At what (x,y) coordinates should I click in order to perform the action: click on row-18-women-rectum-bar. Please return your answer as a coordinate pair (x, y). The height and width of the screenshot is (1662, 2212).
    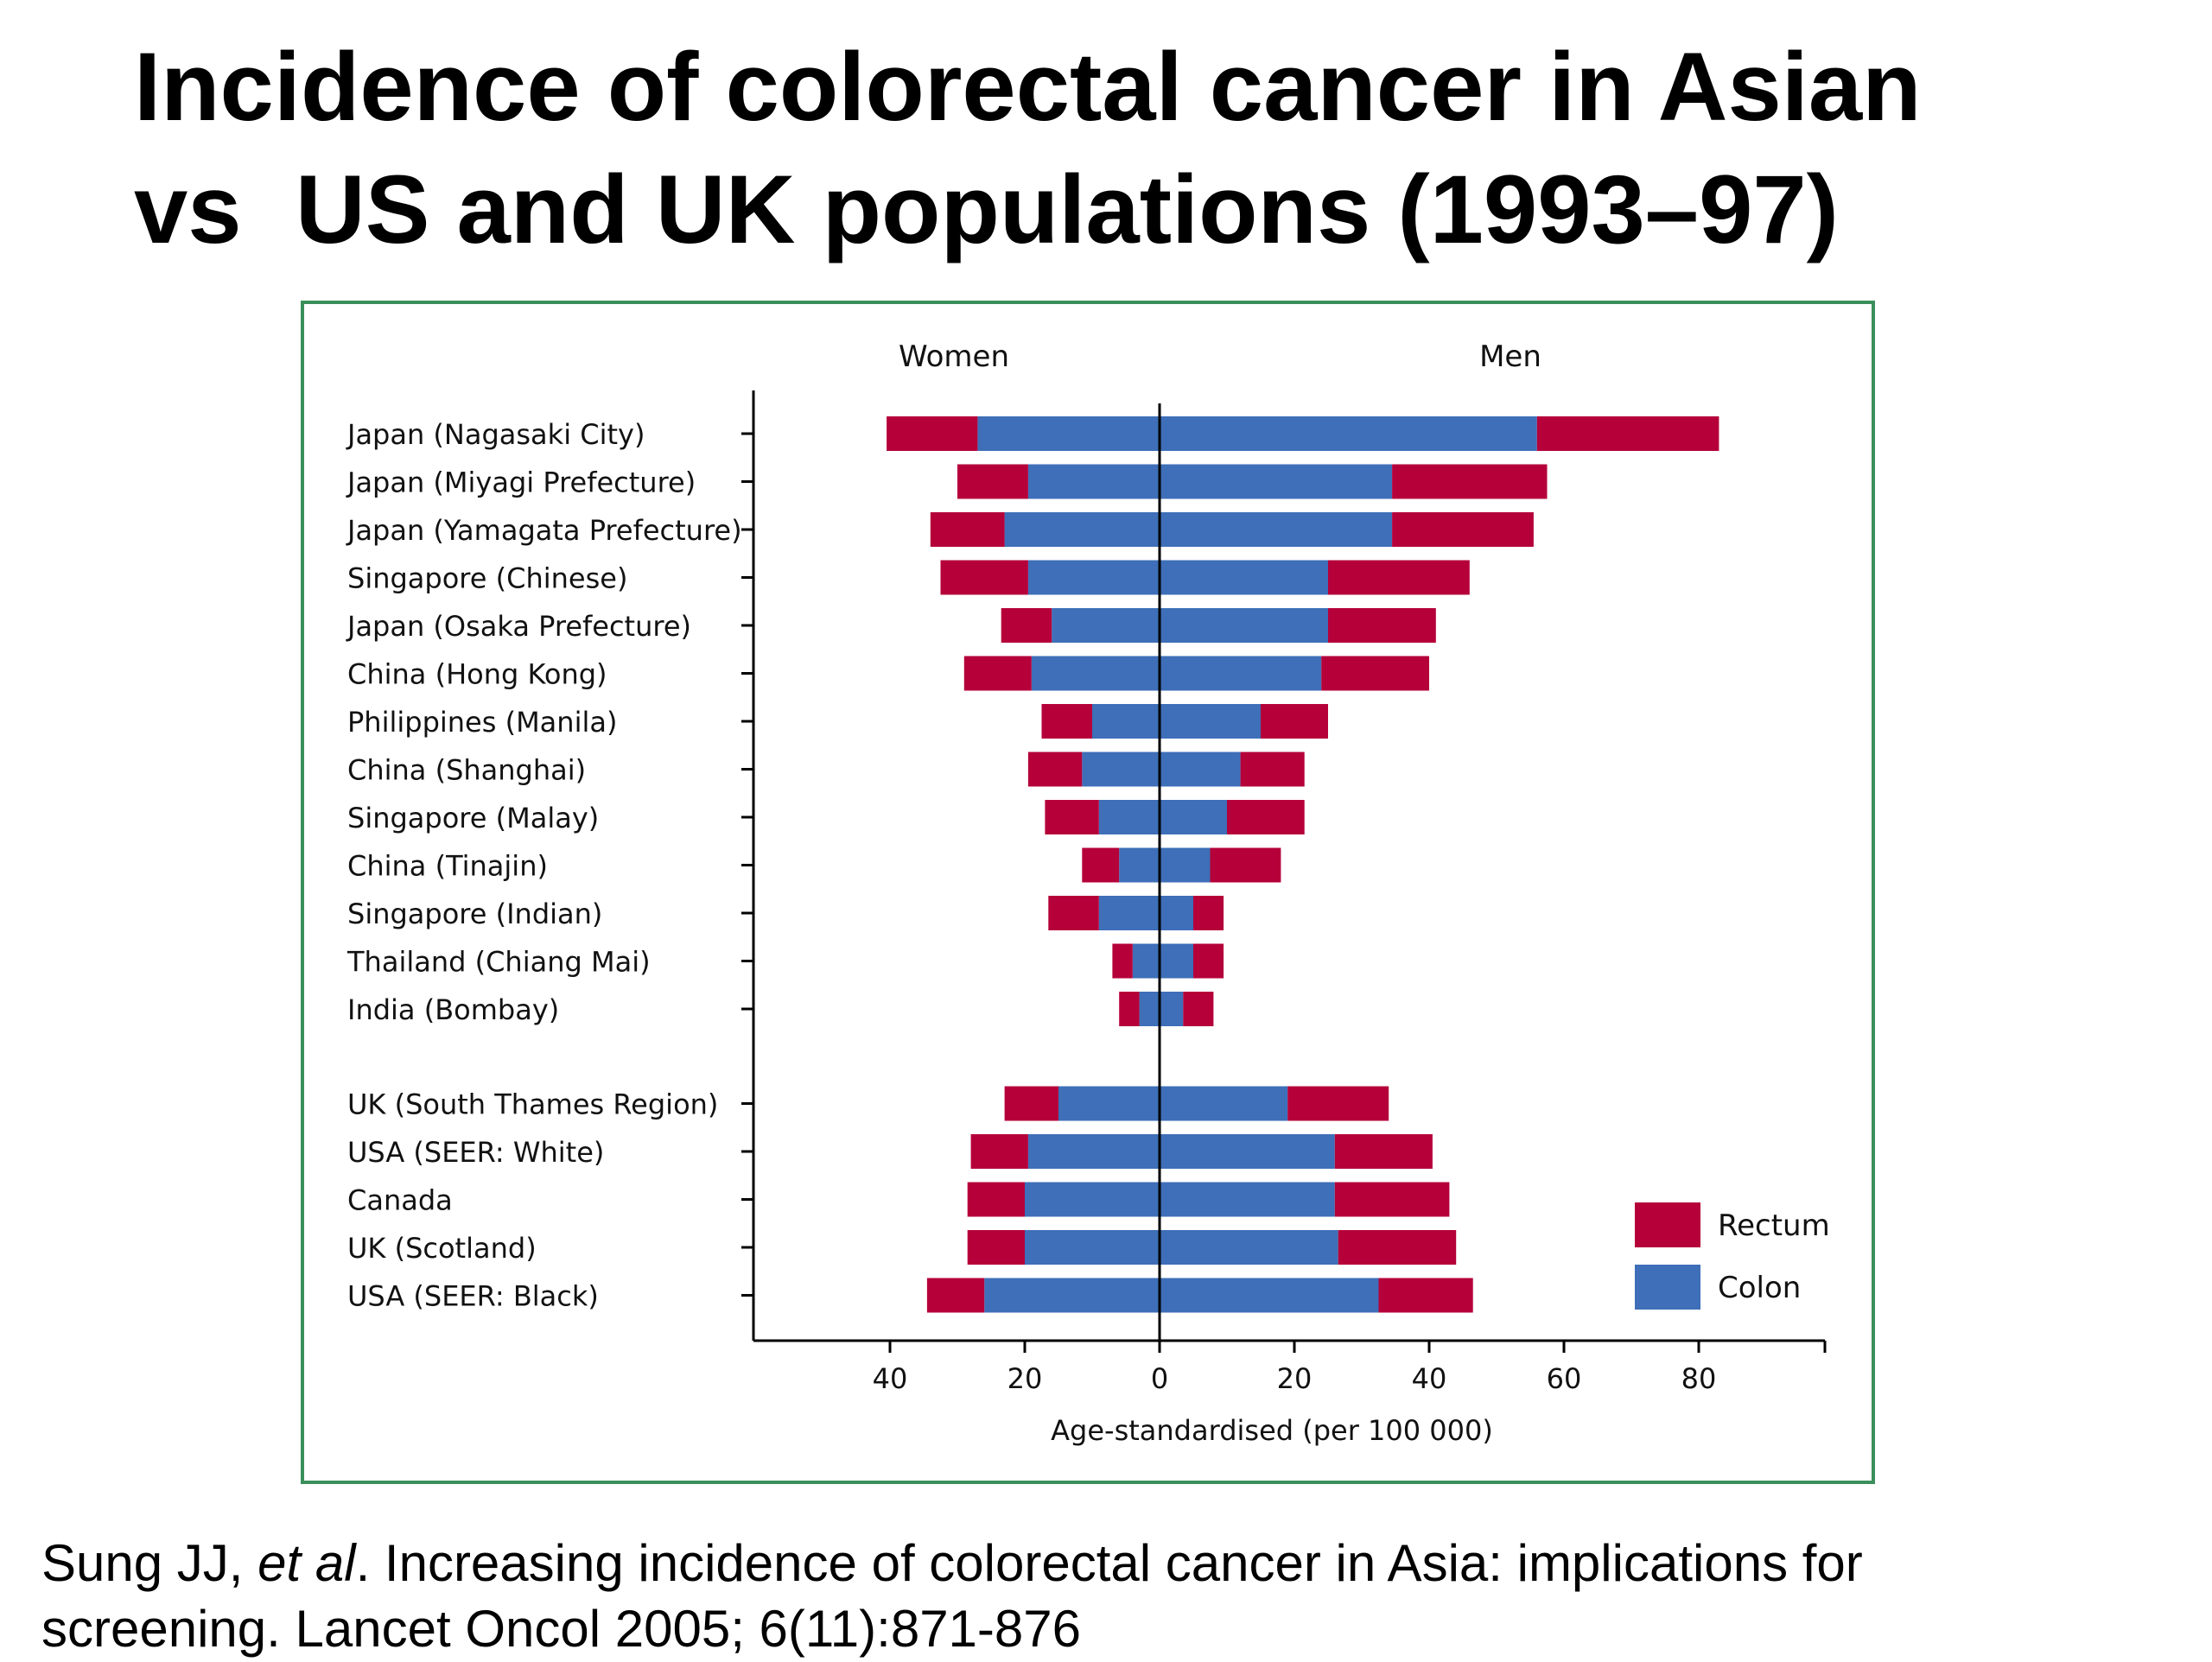
    Looking at the image, I should click on (955, 1295).